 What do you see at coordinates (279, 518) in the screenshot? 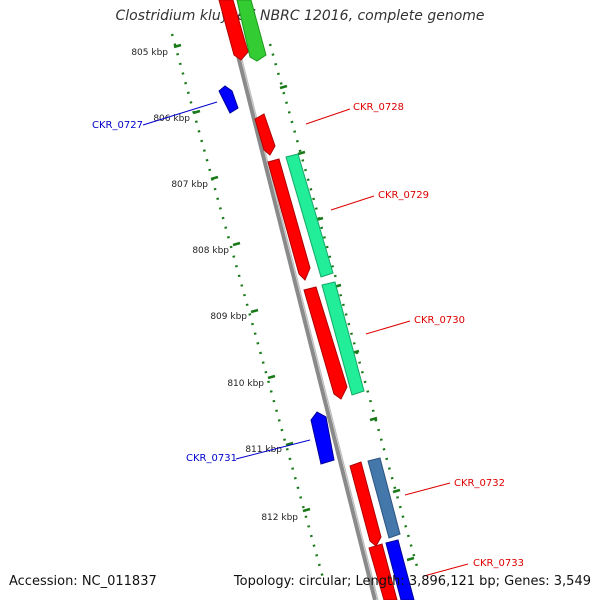
I see `scale-label-812: 812 kbp` at bounding box center [279, 518].